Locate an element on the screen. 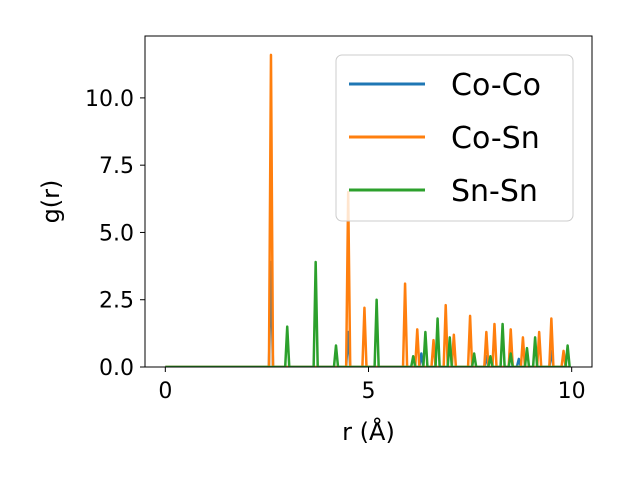 The width and height of the screenshot is (640, 480). y-tick-label: 2.5 is located at coordinates (116, 301).